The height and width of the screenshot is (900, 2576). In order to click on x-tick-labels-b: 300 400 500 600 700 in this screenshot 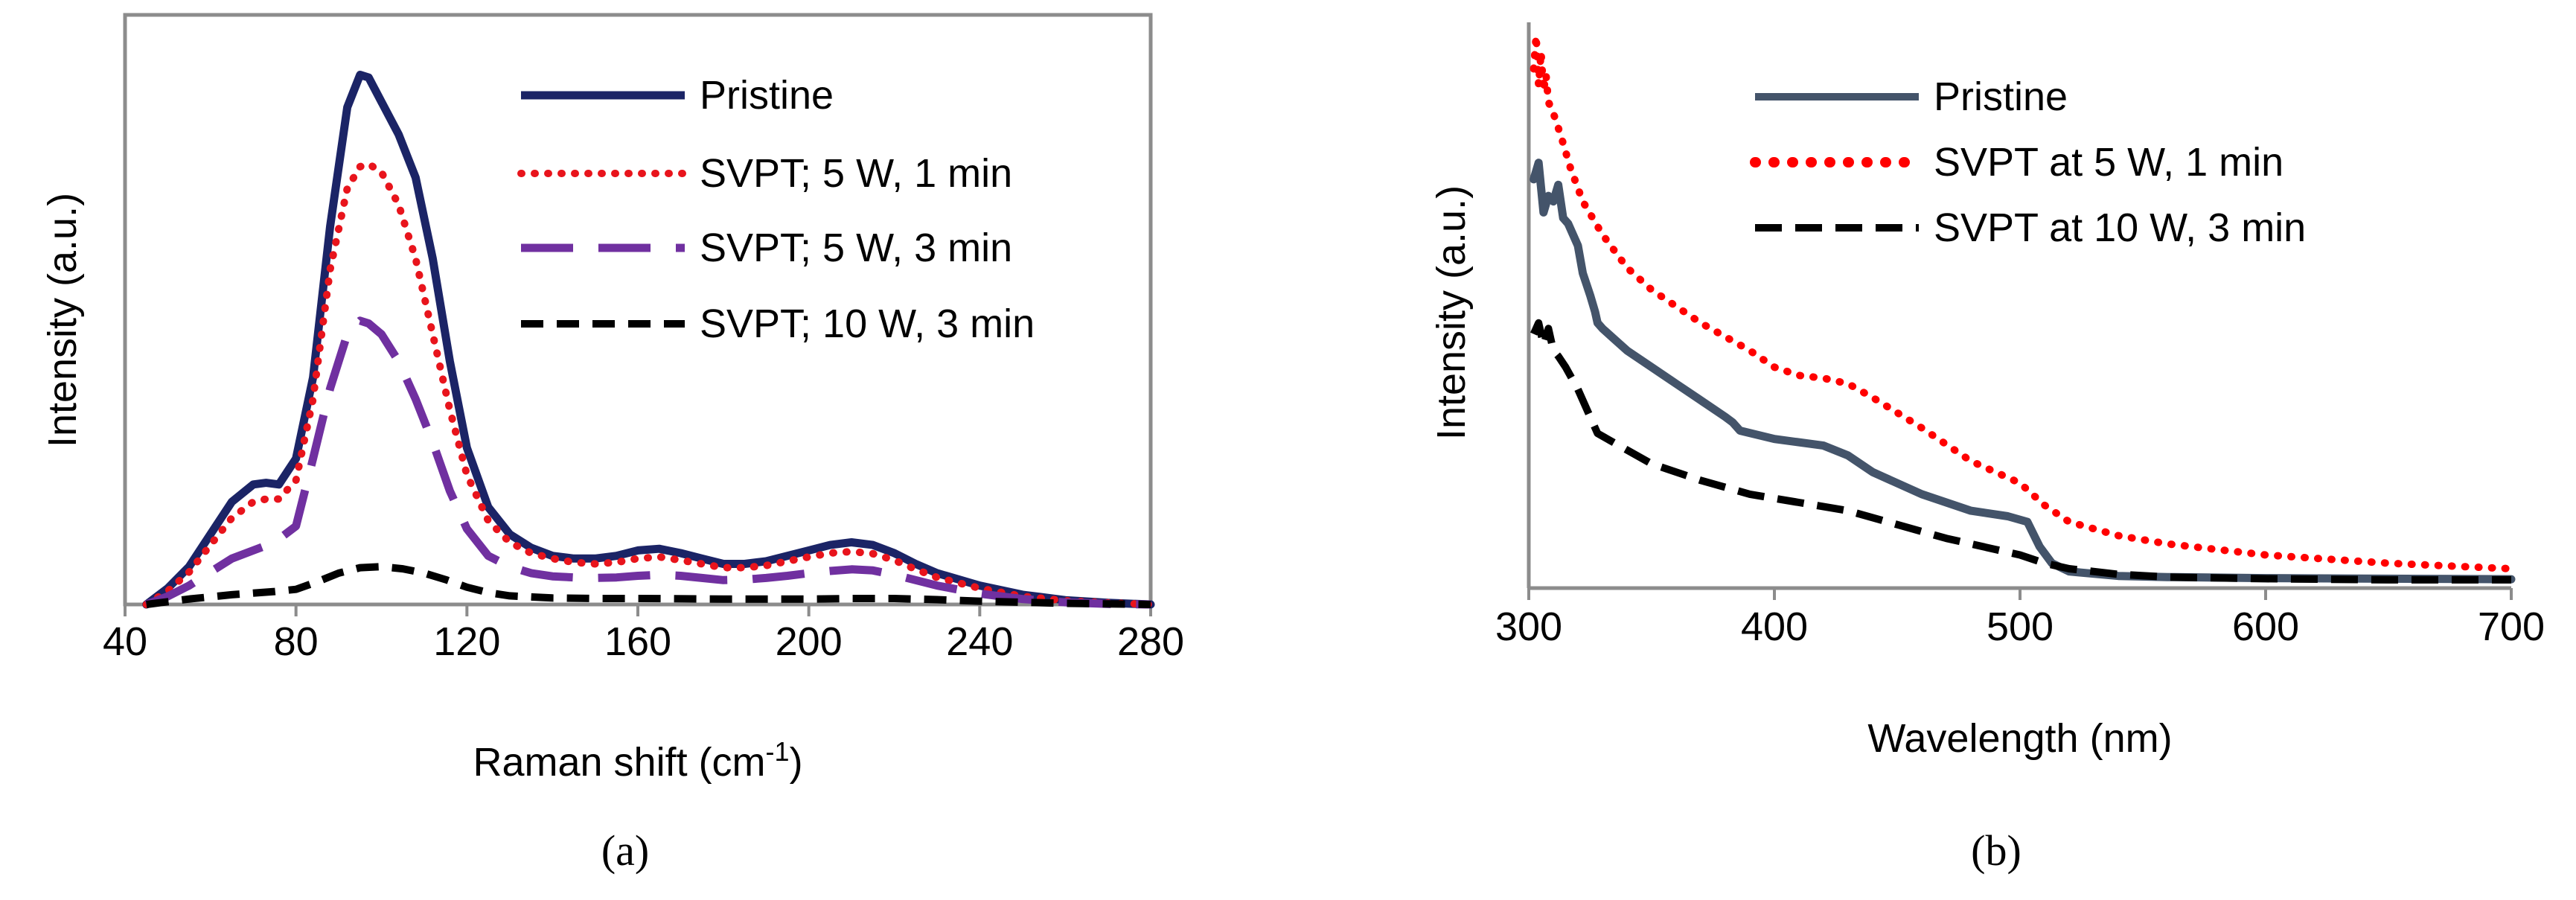, I will do `click(2020, 626)`.